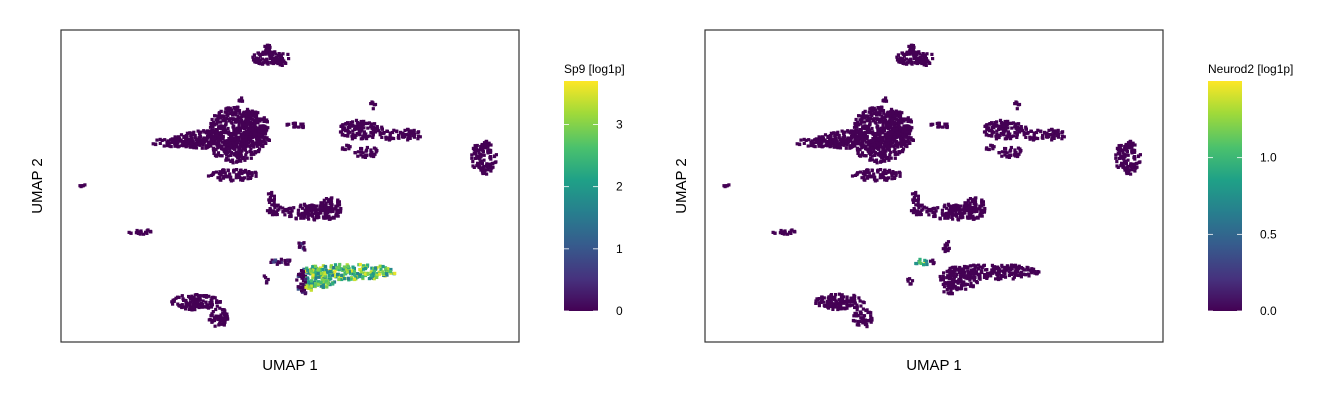  I want to click on colorbar-ticks: 0.00.51.0, so click(1242, 234).